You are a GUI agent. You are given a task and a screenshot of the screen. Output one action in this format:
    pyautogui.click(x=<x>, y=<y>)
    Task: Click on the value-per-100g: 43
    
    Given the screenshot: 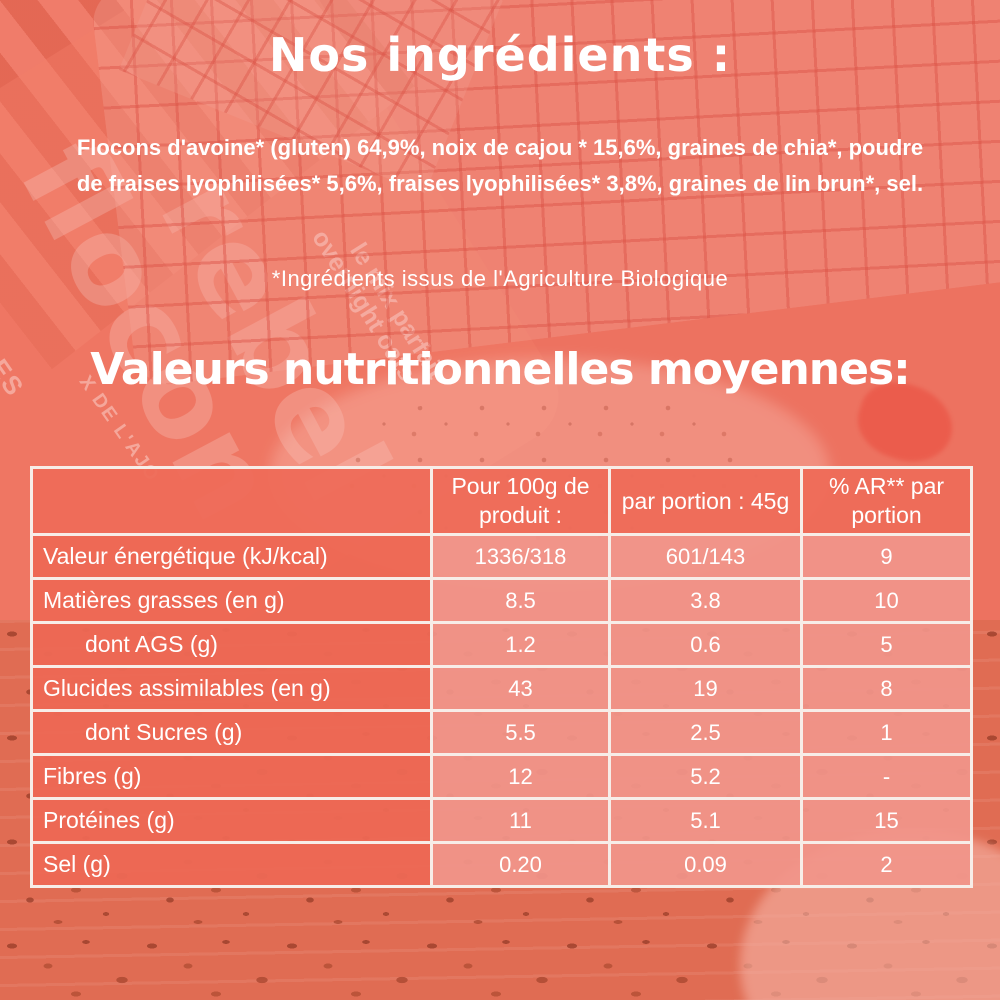 What is the action you would take?
    pyautogui.click(x=520, y=688)
    